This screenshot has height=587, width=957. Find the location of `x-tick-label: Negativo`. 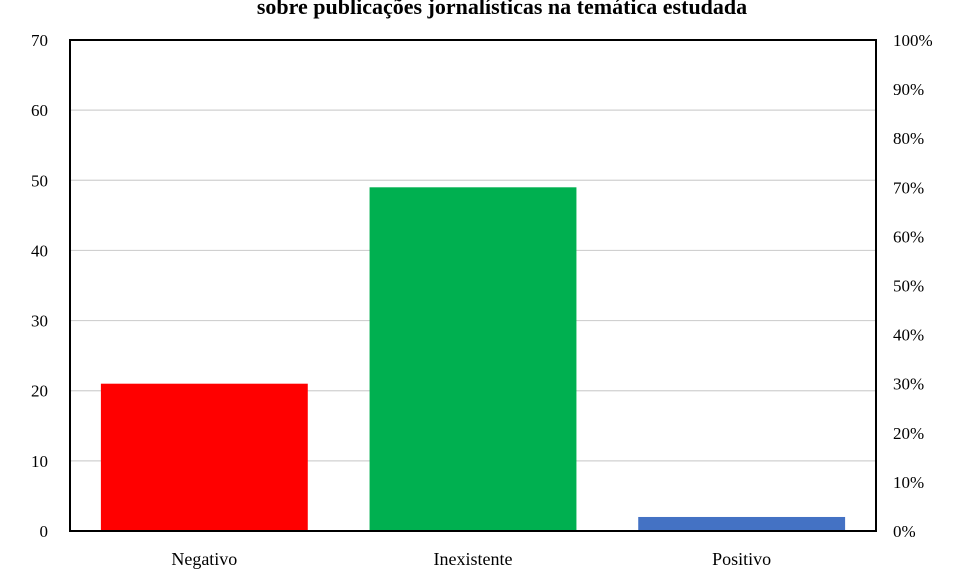

x-tick-label: Negativo is located at coordinates (204, 559).